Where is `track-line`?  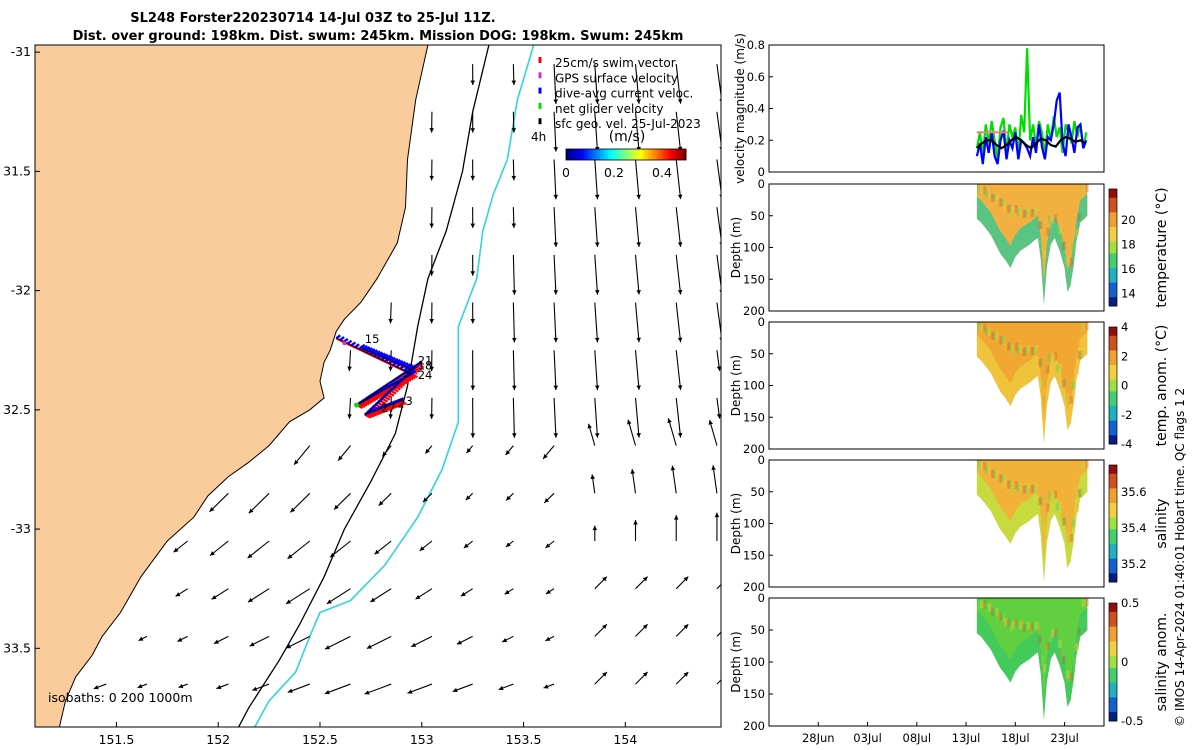
track-line is located at coordinates (386, 358).